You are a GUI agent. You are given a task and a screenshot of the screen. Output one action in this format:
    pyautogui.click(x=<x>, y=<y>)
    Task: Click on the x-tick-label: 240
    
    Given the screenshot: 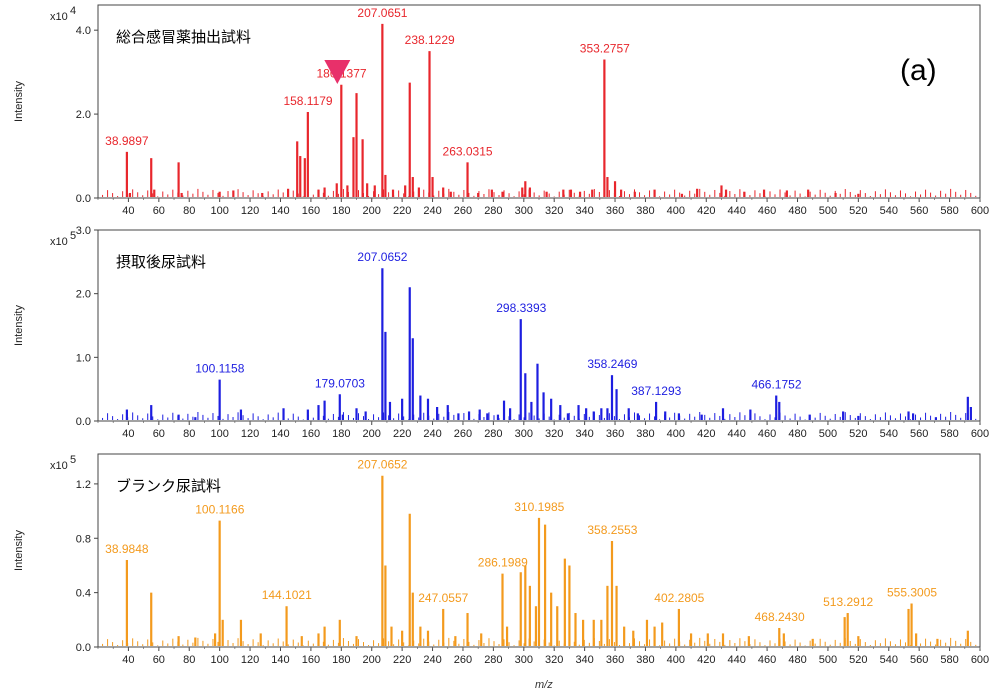 What is the action you would take?
    pyautogui.click(x=432, y=211)
    